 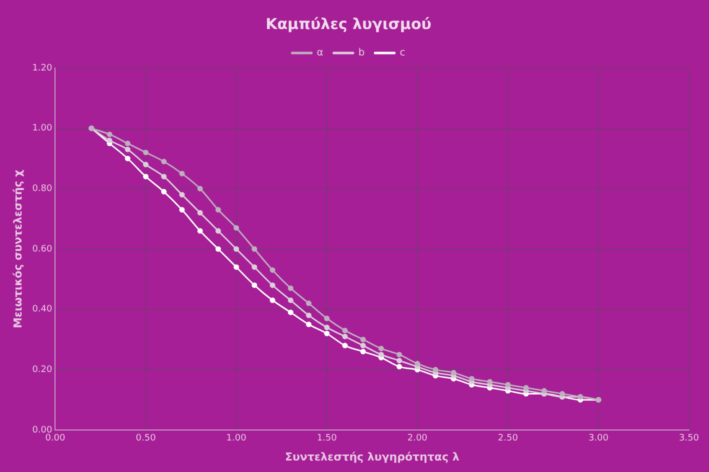 What do you see at coordinates (42, 68) in the screenshot?
I see `y-tick-label: 1.20` at bounding box center [42, 68].